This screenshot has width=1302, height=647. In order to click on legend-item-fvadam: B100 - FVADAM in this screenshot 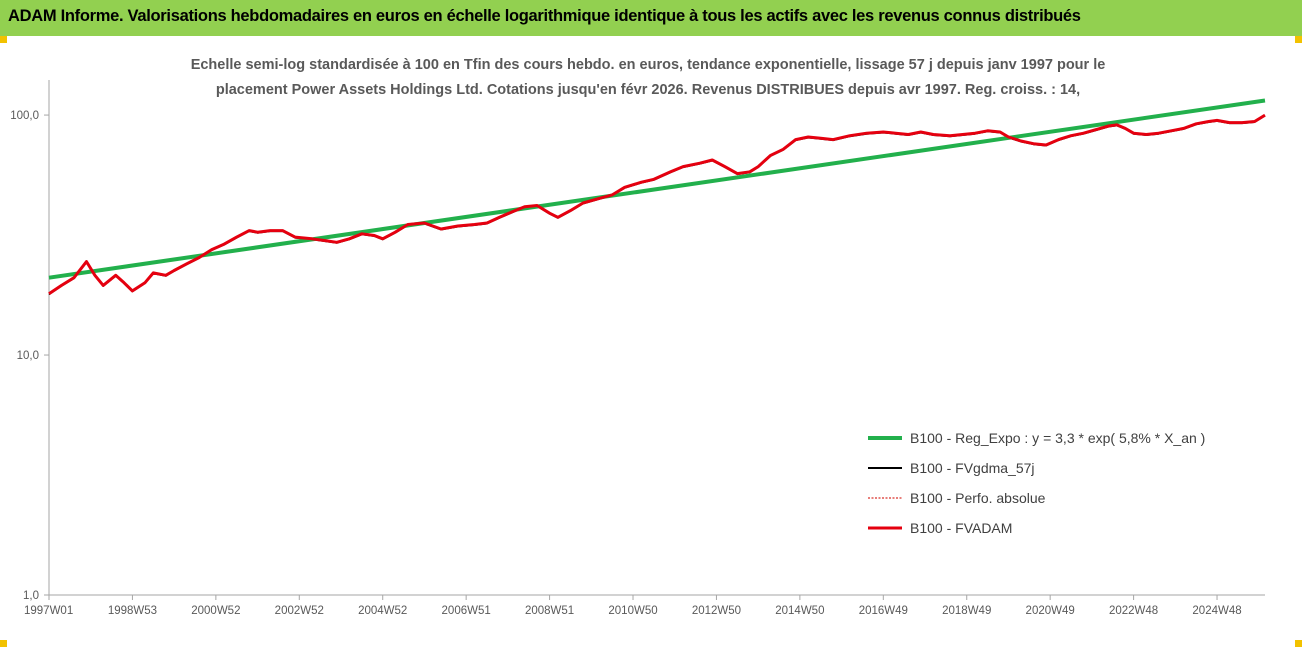, I will do `click(940, 528)`.